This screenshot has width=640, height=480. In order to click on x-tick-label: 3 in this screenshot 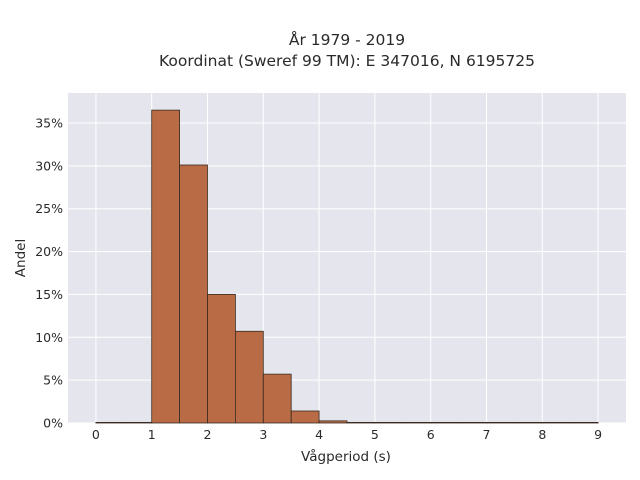, I will do `click(263, 434)`.